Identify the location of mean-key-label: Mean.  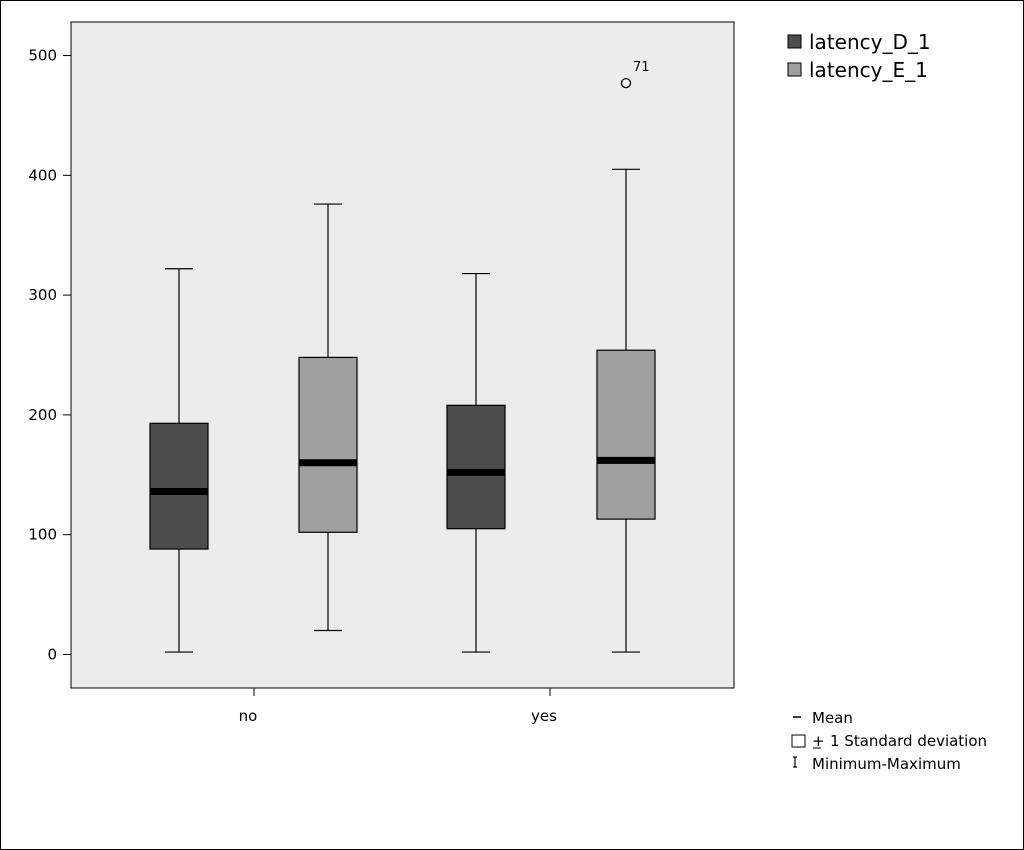
(832, 718).